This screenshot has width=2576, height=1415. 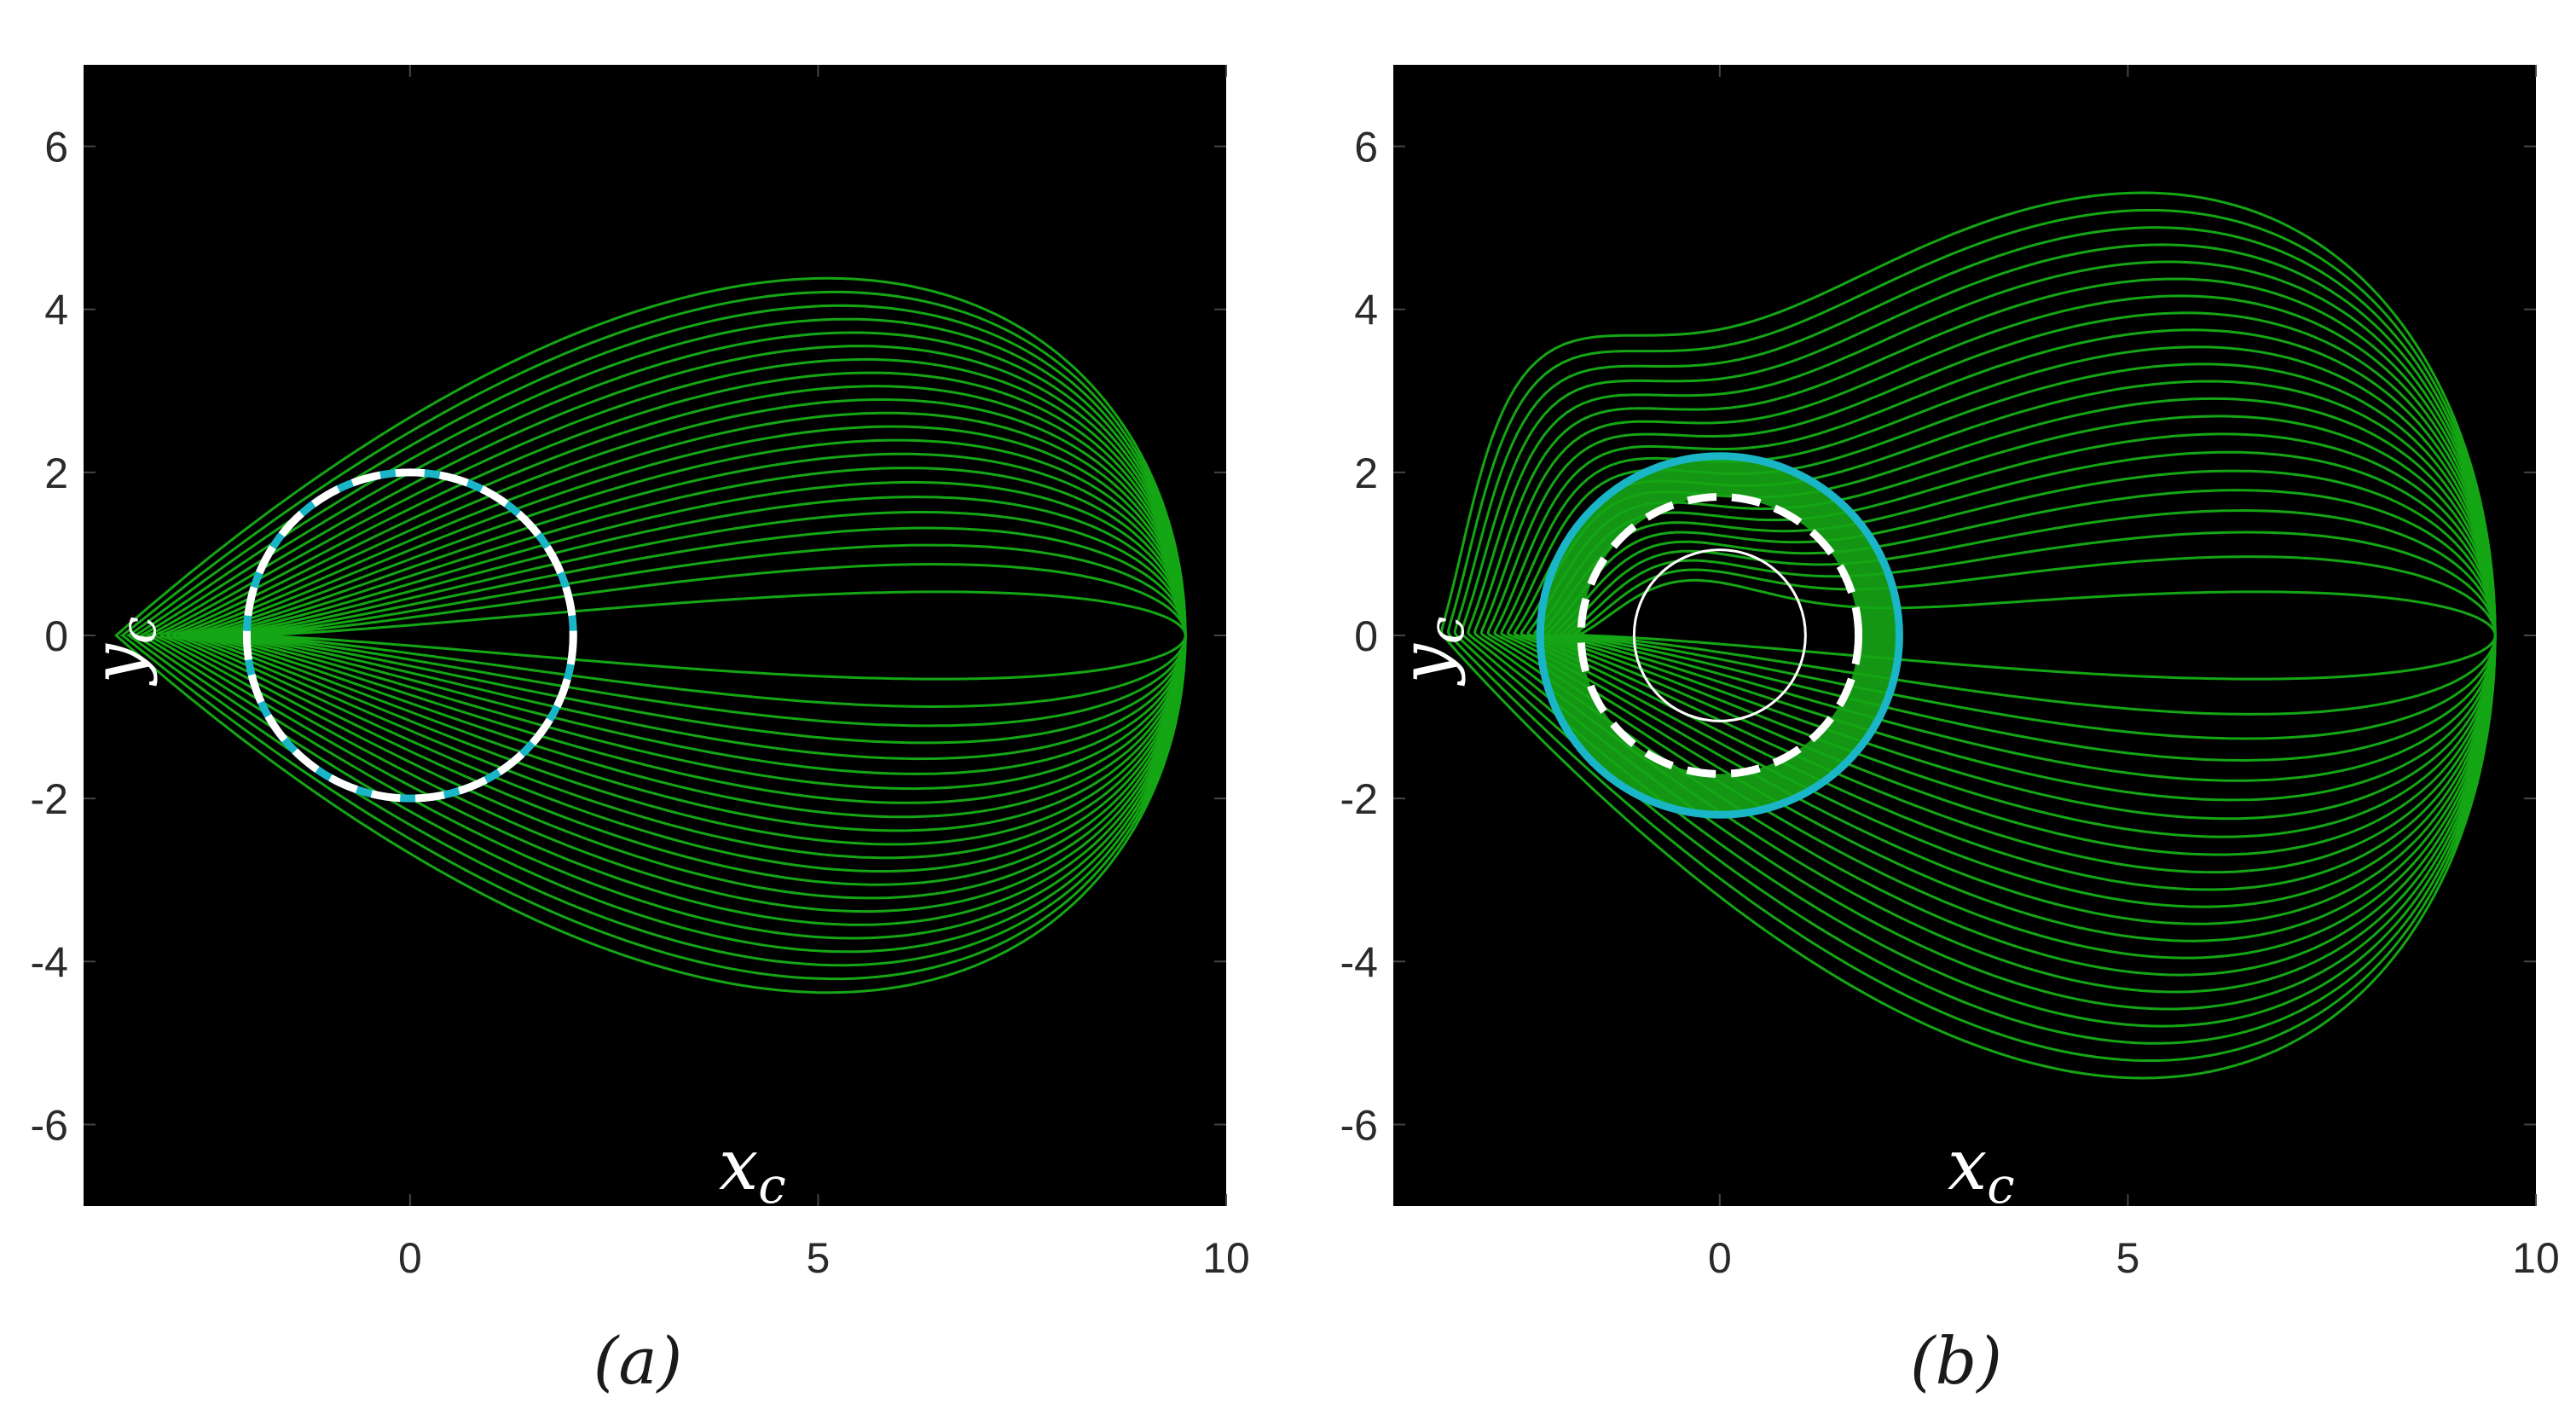 I want to click on y-tick-label-a-6: 6, so click(x=56, y=147).